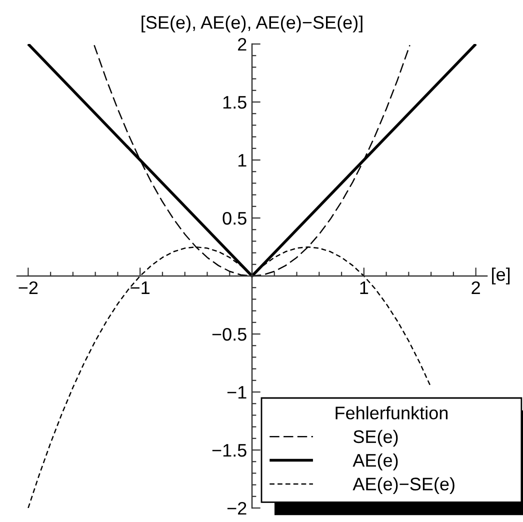 Image resolution: width=523 pixels, height=522 pixels. Describe the element at coordinates (403, 485) in the screenshot. I see `legend-label: AE(e)−SE(e)` at that location.